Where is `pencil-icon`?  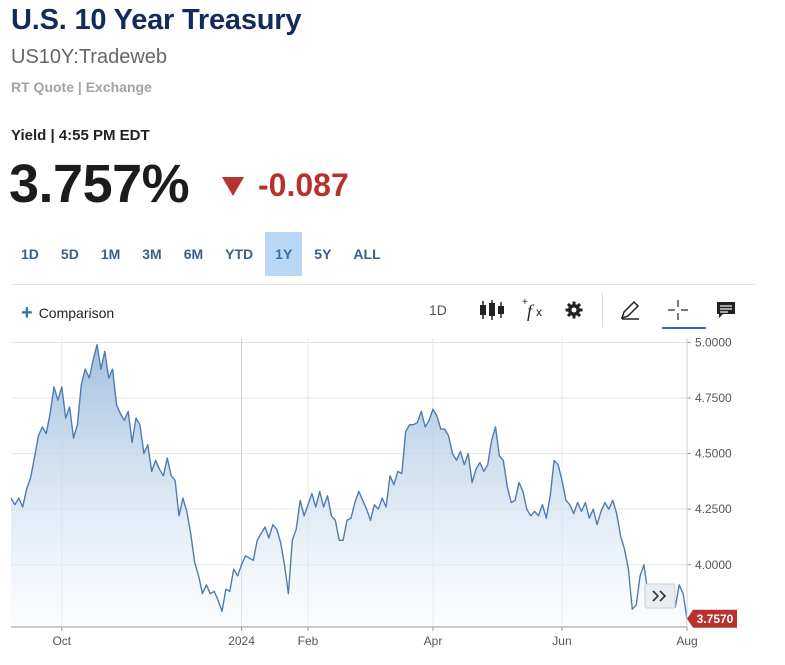
pencil-icon is located at coordinates (630, 310).